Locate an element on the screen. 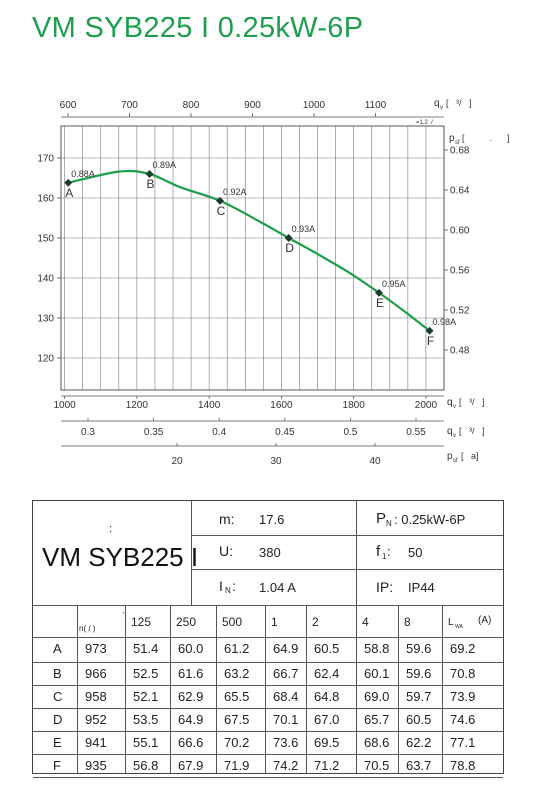  frequency-subscript: 1 is located at coordinates (384, 556).